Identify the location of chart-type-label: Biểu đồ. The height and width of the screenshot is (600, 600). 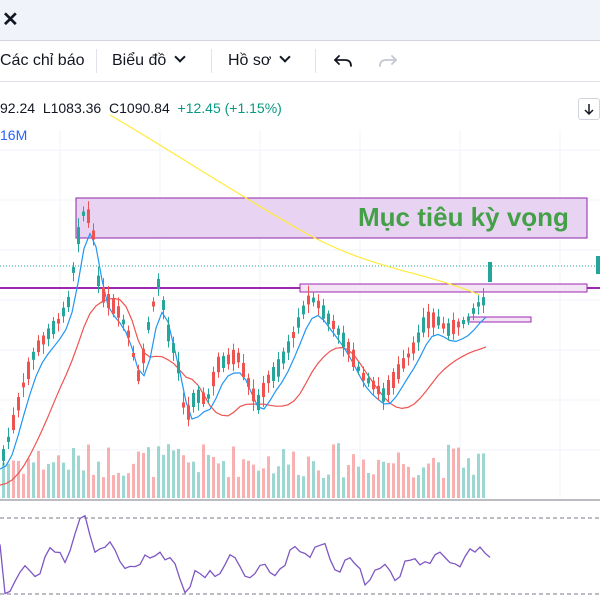
(139, 60).